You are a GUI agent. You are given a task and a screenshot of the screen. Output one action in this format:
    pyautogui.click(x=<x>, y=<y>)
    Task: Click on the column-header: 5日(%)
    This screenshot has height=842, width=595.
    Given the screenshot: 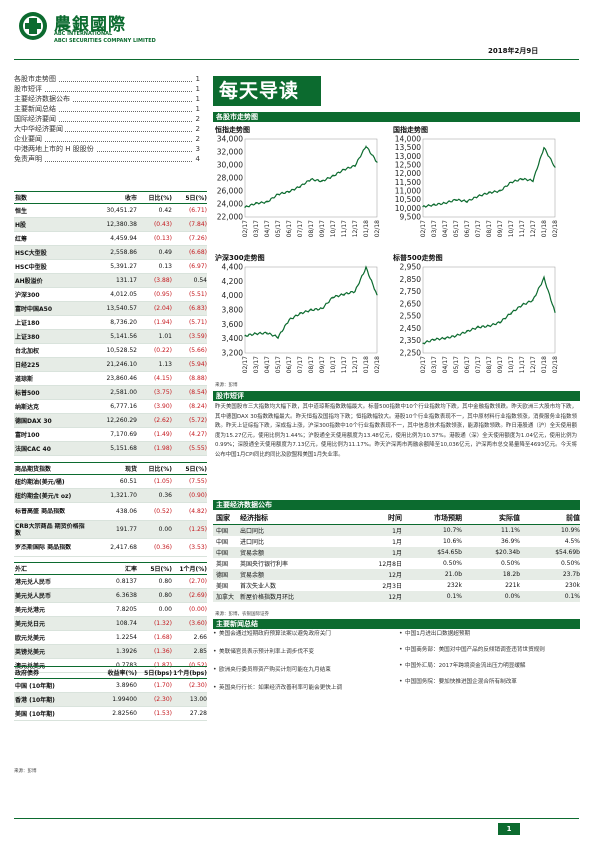 What is the action you would take?
    pyautogui.click(x=196, y=469)
    